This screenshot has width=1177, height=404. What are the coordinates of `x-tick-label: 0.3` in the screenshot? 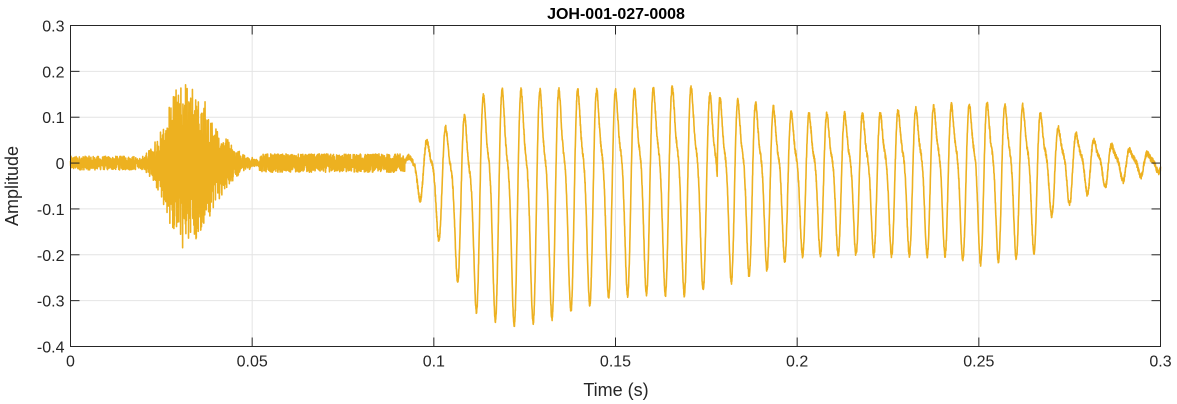 It's located at (1160, 362).